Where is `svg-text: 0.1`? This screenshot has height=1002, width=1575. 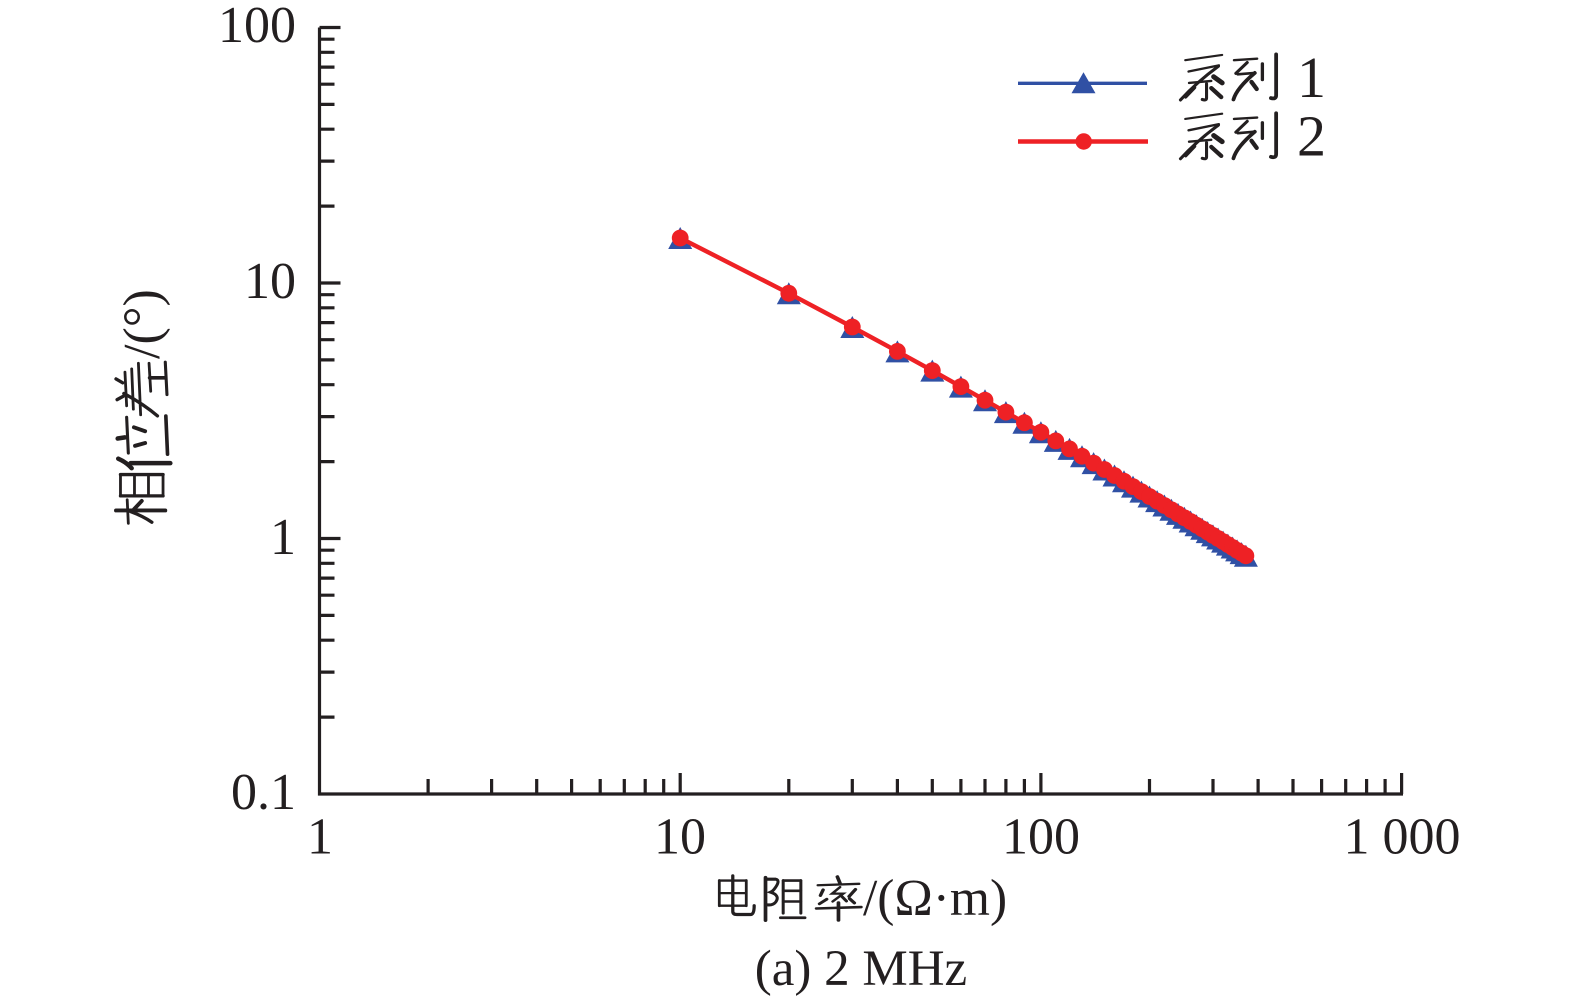 svg-text: 0.1 is located at coordinates (263, 792).